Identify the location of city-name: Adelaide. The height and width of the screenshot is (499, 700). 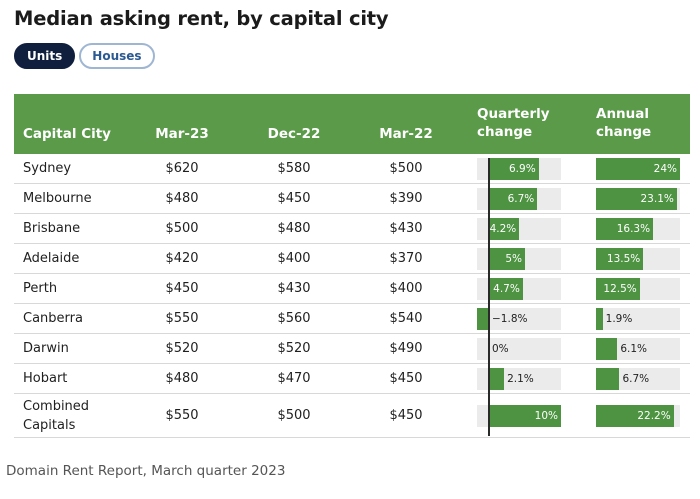
(51, 258).